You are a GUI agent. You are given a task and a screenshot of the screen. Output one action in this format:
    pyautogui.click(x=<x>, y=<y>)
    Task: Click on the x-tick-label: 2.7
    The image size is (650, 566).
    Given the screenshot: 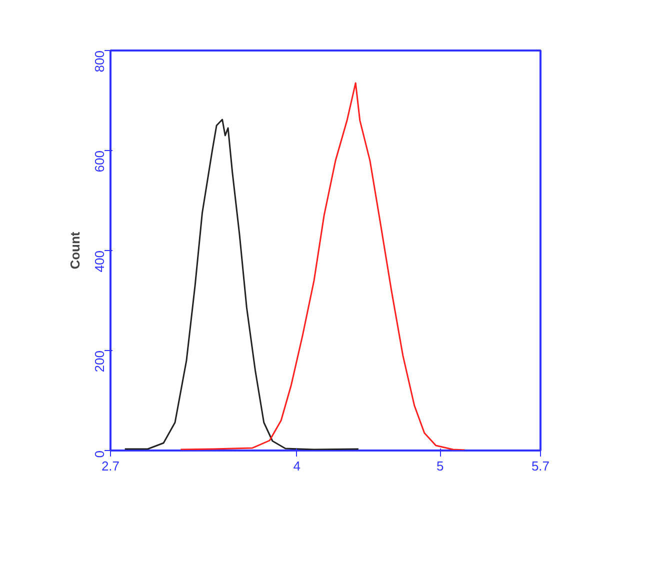 What is the action you would take?
    pyautogui.click(x=110, y=466)
    